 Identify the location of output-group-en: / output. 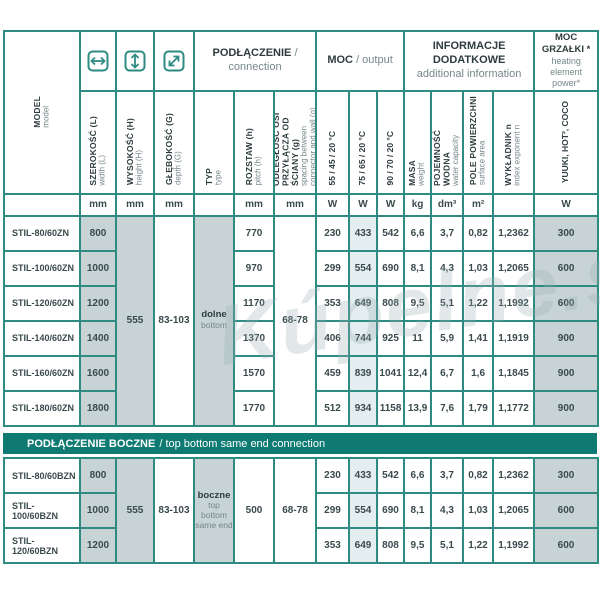
(374, 59).